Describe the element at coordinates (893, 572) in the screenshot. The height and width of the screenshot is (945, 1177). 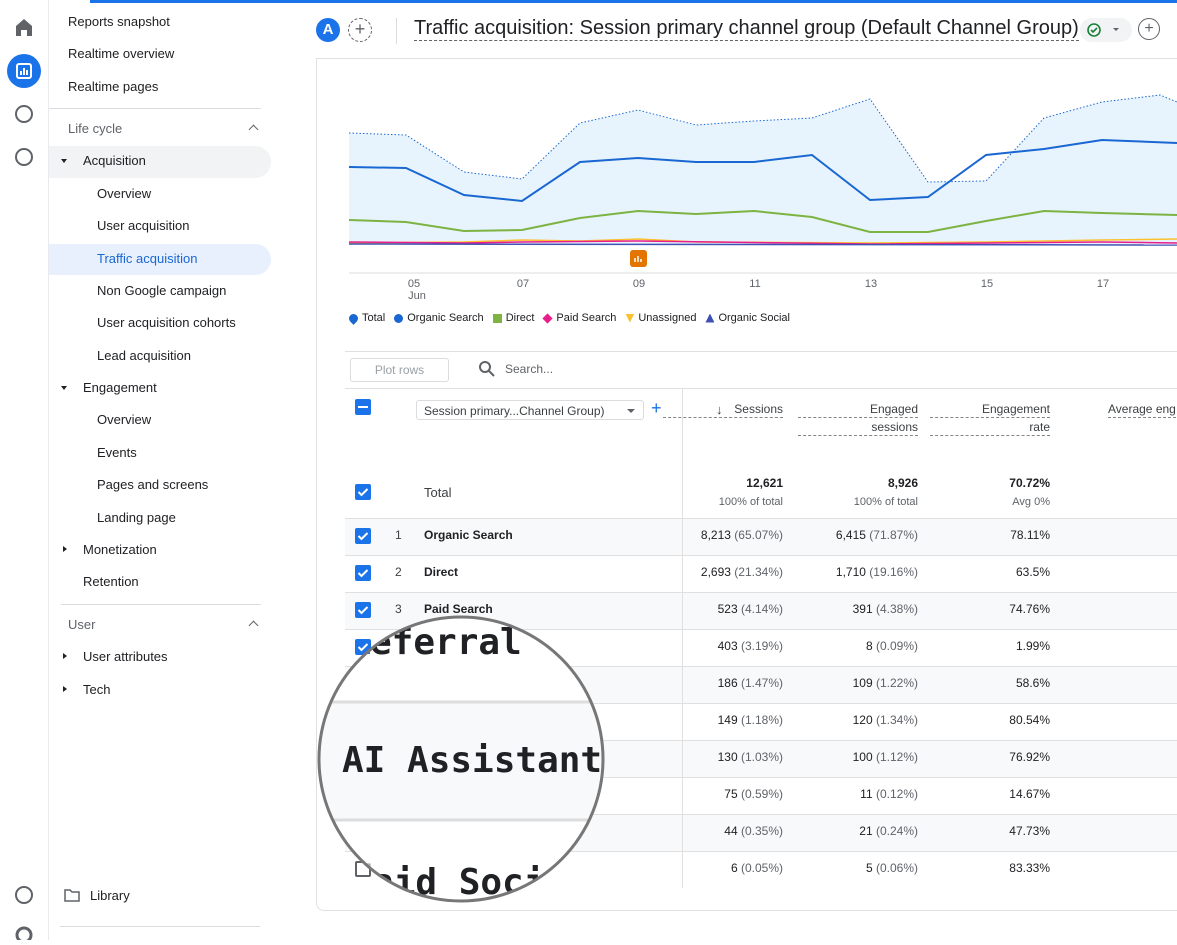
I see `metric-share: (19.16%)` at that location.